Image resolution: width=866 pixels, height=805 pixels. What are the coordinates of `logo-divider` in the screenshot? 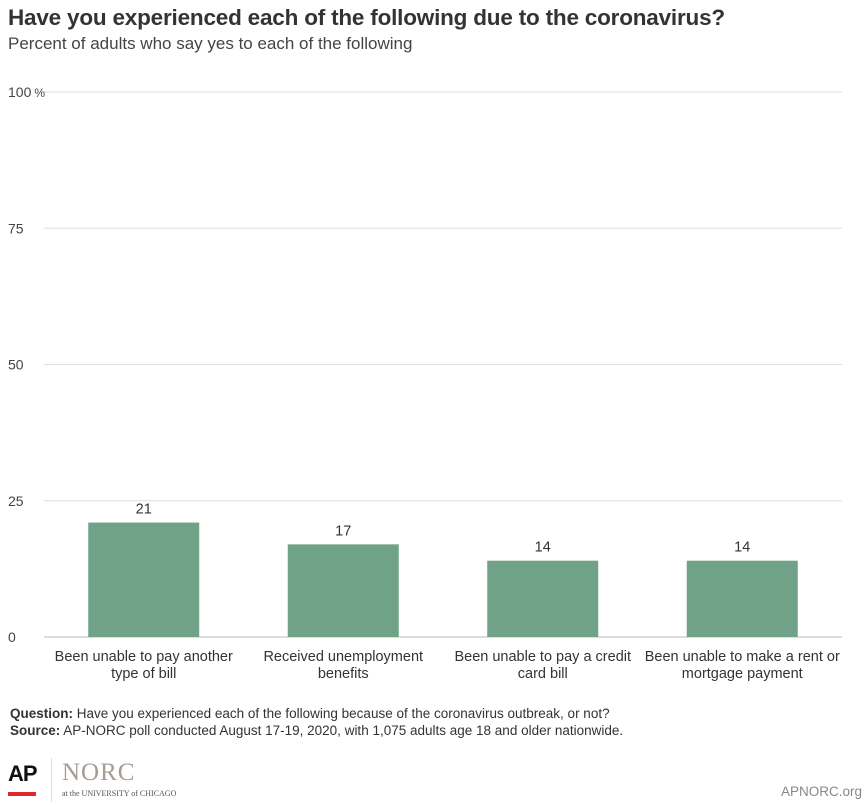 It's located at (51, 780).